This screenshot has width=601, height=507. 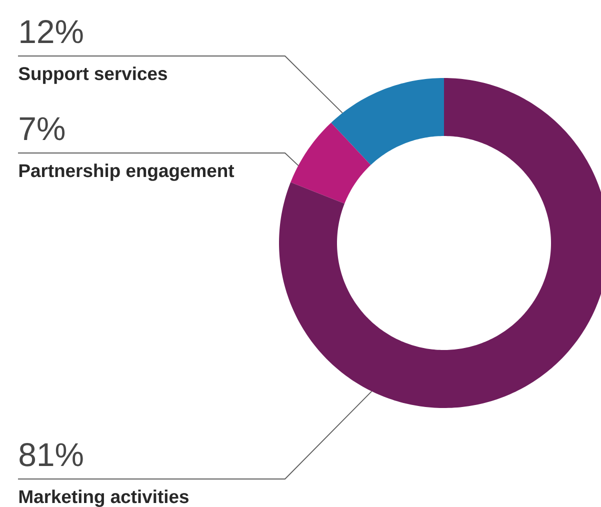 What do you see at coordinates (92, 75) in the screenshot?
I see `slice-label: Support services` at bounding box center [92, 75].